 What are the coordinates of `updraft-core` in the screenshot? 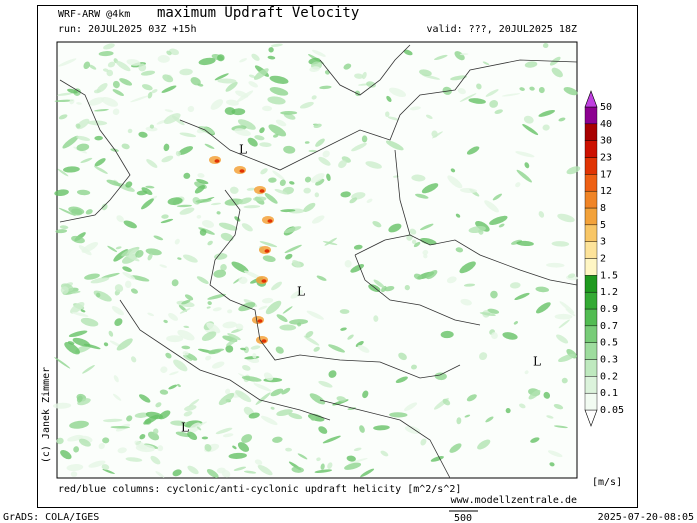 It's located at (270, 221).